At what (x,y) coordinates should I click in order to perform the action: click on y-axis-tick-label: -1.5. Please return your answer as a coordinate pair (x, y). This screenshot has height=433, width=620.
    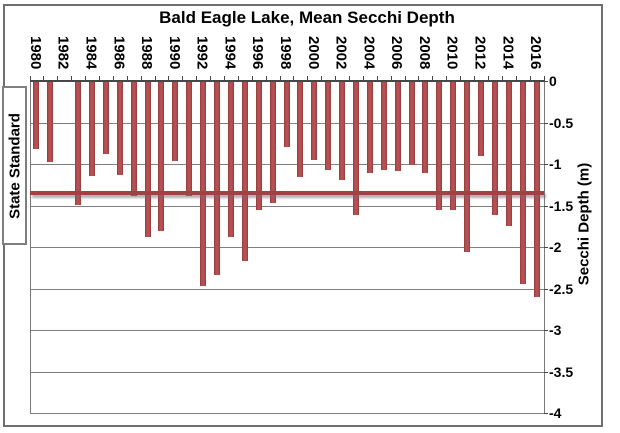
    Looking at the image, I should click on (561, 205).